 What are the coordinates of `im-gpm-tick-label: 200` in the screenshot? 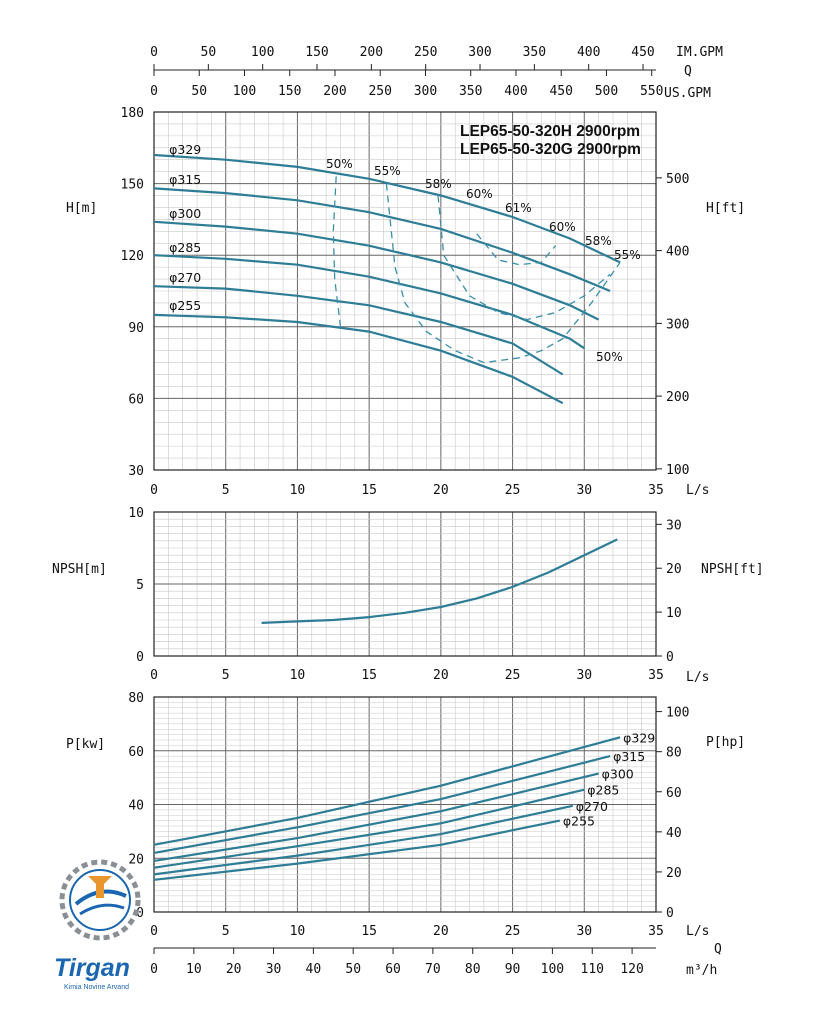 It's located at (371, 52).